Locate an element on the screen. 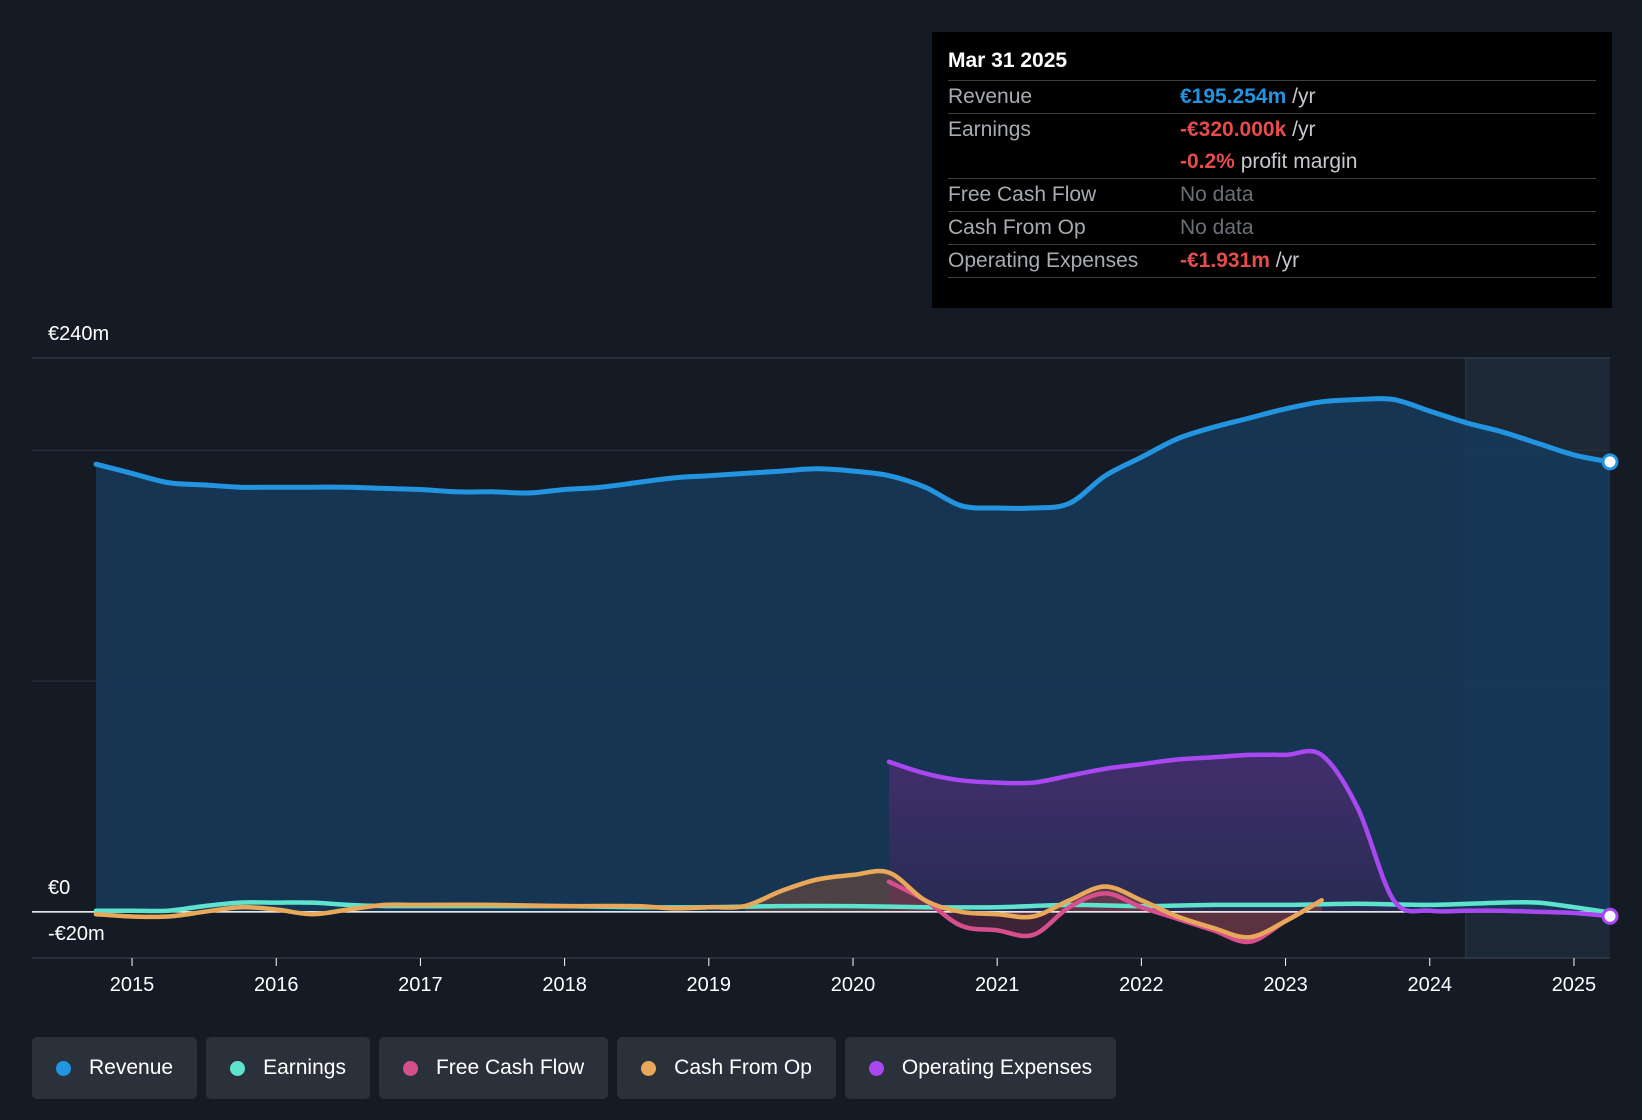  tooltip-value: -€1.931m is located at coordinates (1225, 260).